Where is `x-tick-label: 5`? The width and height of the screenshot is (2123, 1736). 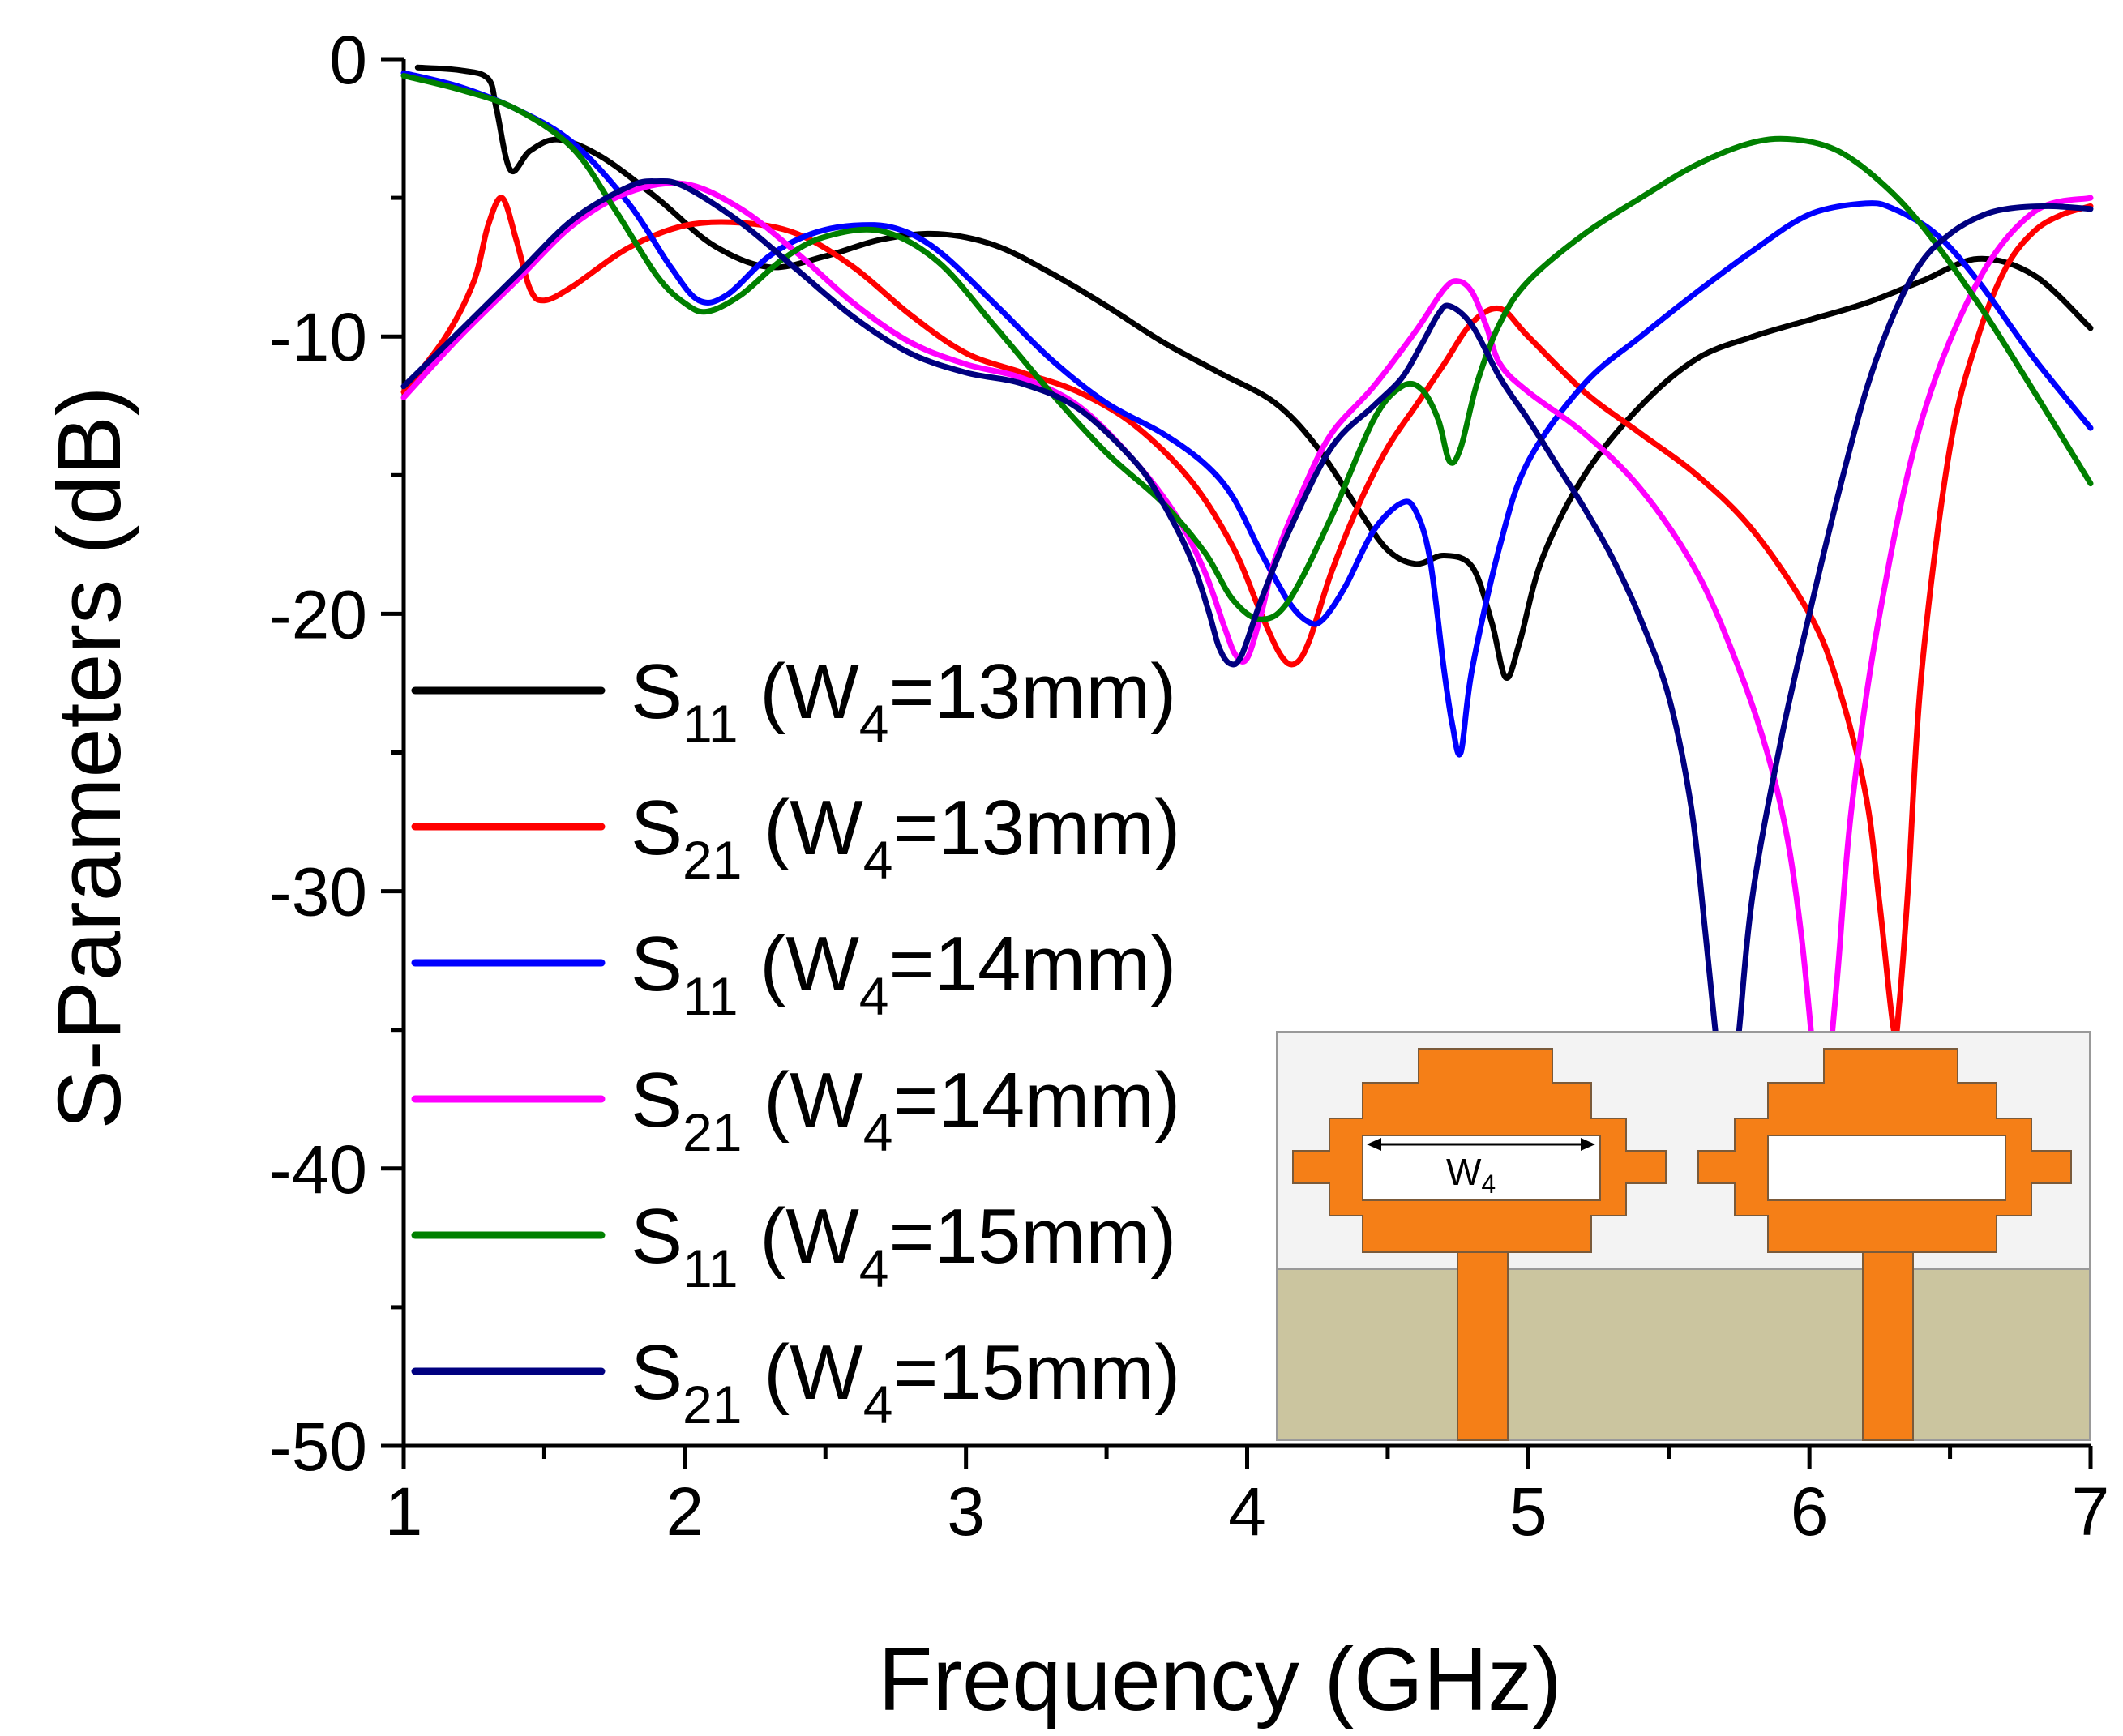
x-tick-label: 5 is located at coordinates (1528, 1511).